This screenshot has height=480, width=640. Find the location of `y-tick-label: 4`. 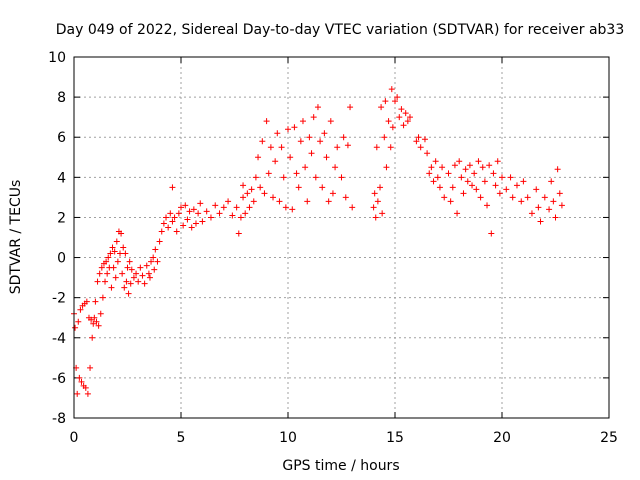

y-tick-label: 4 is located at coordinates (61, 178).